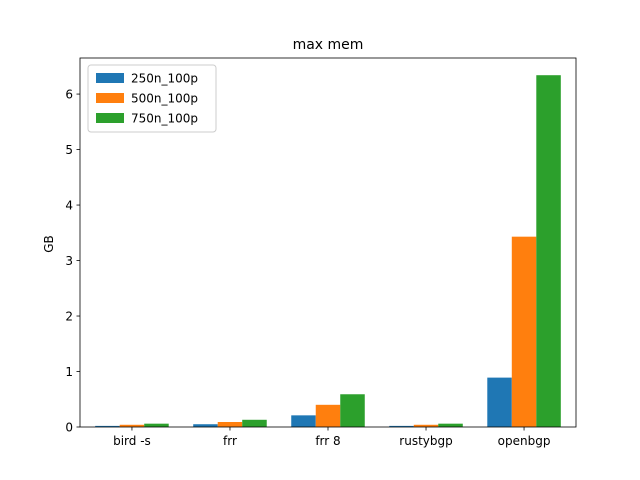 This screenshot has height=480, width=640. Describe the element at coordinates (69, 428) in the screenshot. I see `y-tick-label-0: 0` at that location.